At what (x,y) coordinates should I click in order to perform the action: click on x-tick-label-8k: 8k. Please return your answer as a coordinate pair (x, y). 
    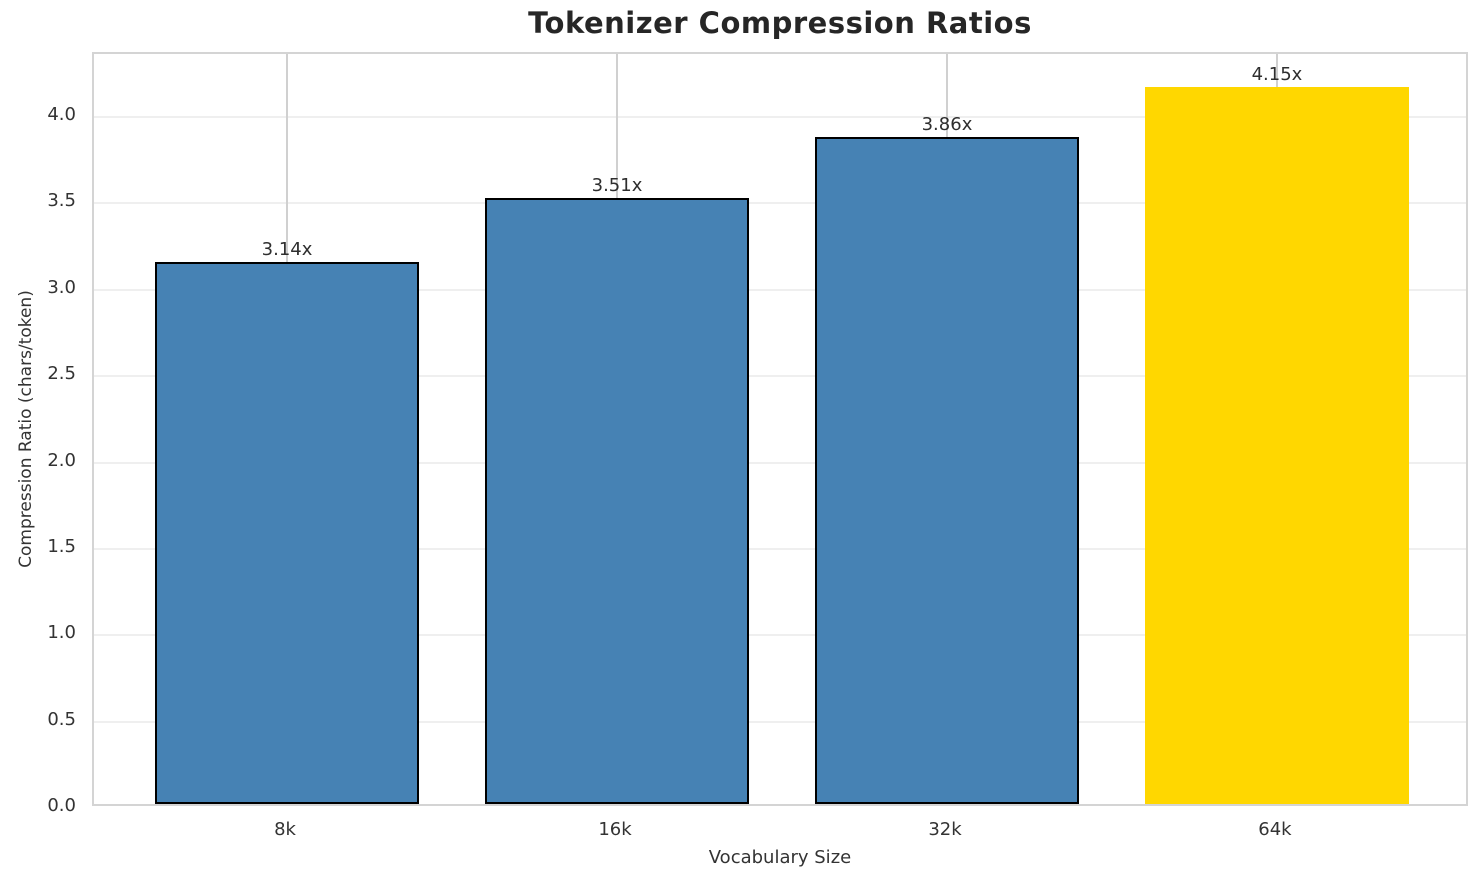
    Looking at the image, I should click on (285, 829).